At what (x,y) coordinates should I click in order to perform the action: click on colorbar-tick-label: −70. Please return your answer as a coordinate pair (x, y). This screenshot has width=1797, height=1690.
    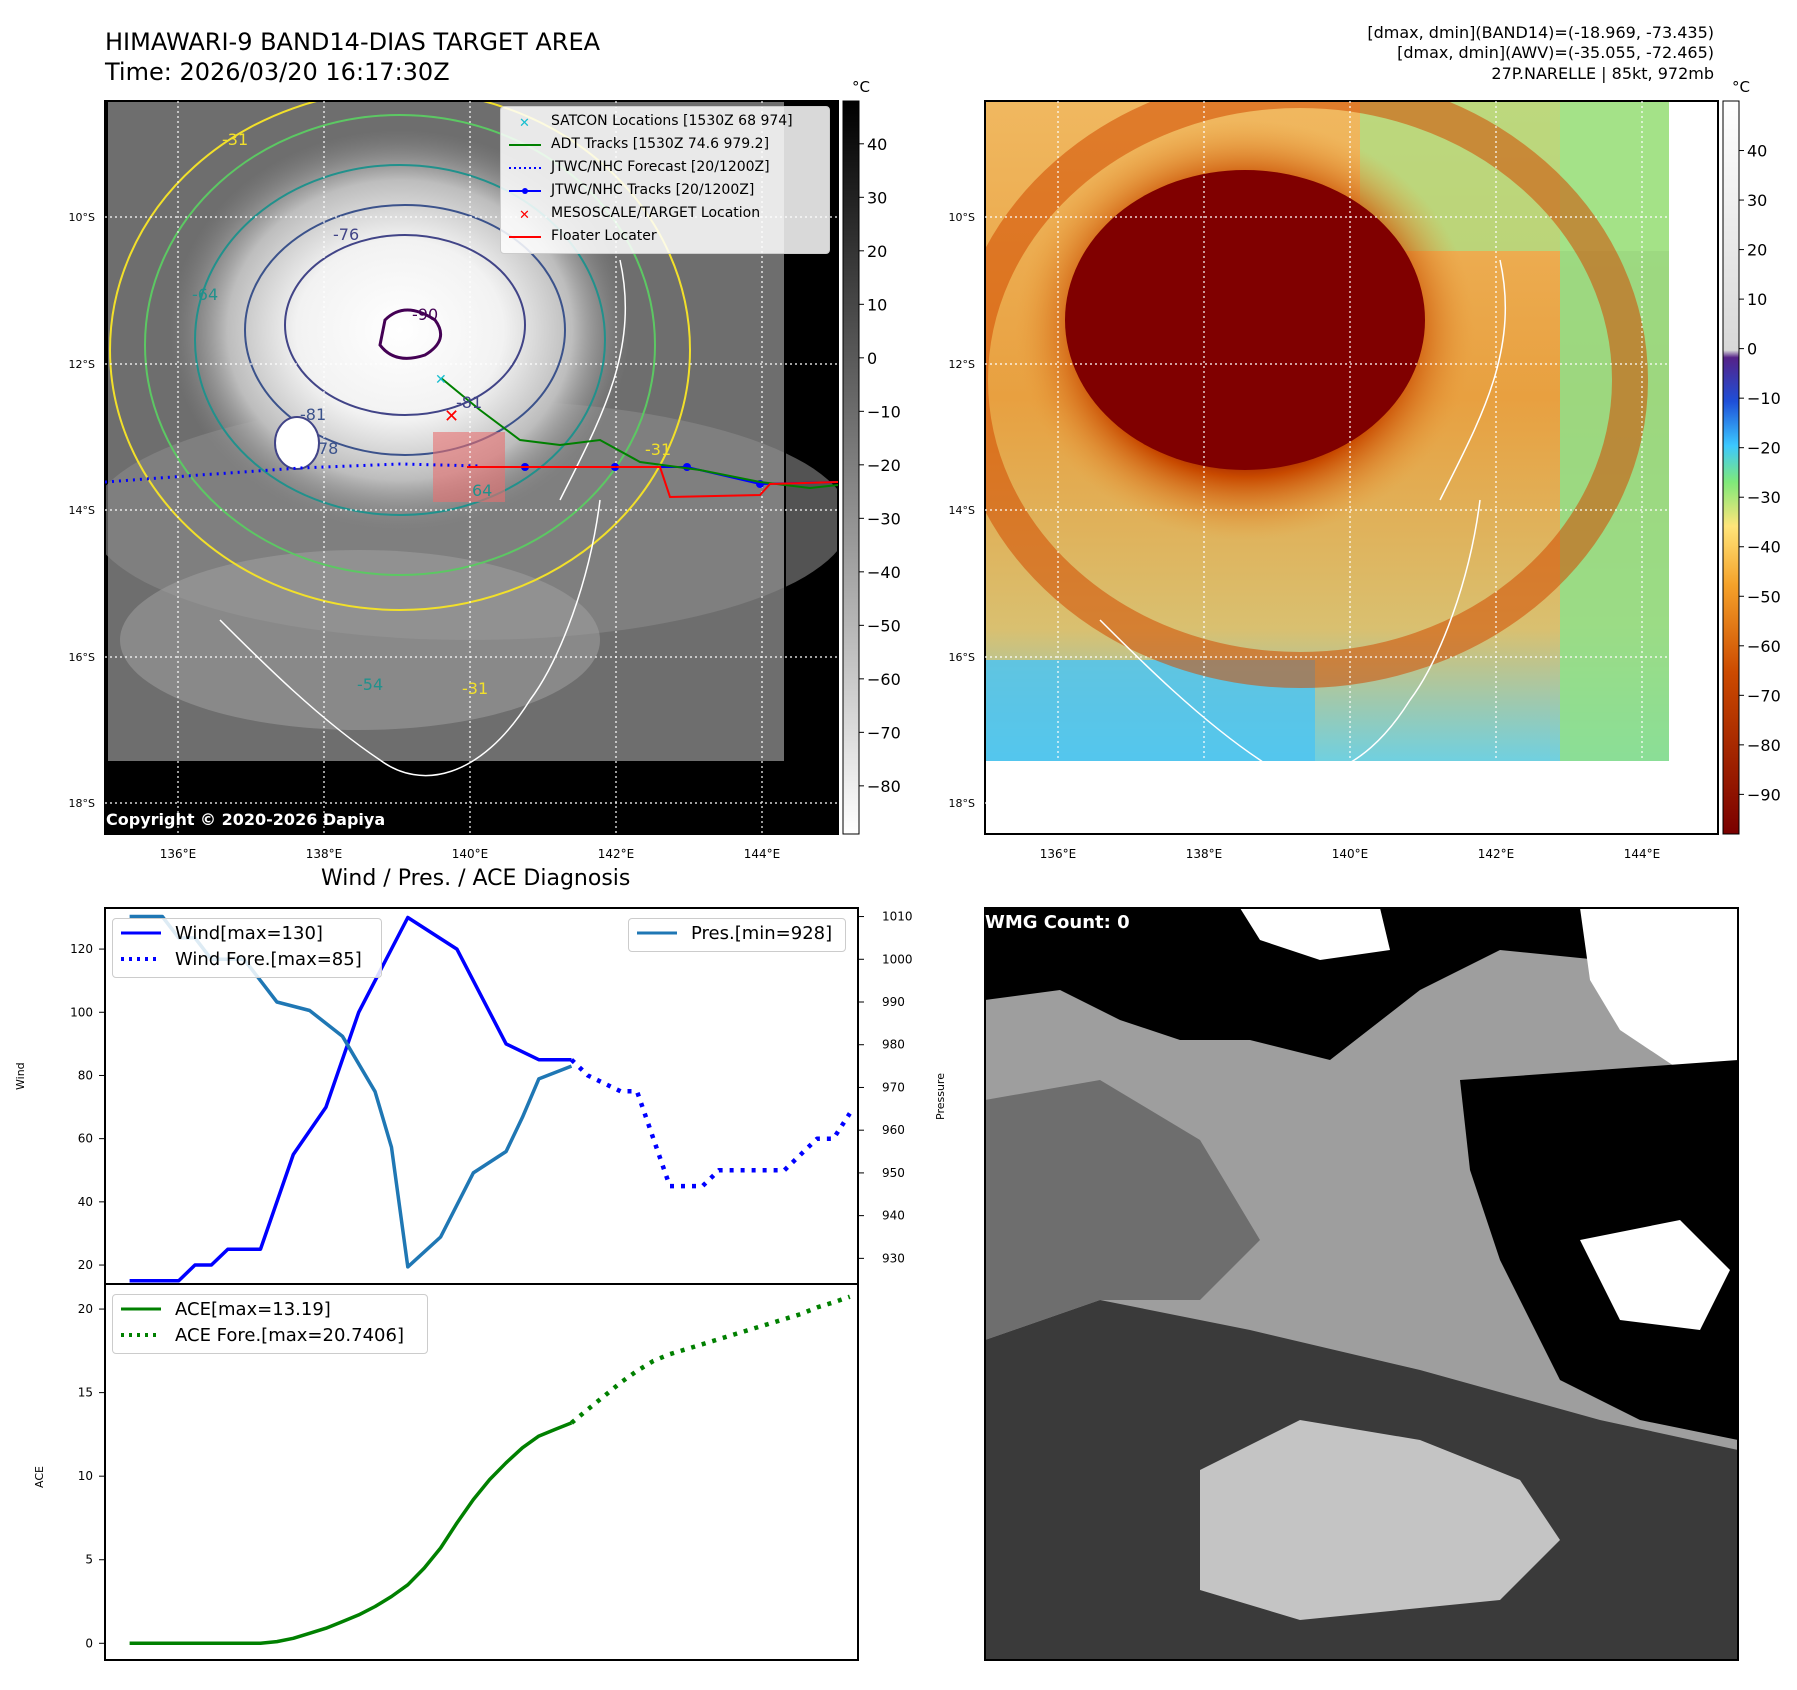
    Looking at the image, I should click on (884, 732).